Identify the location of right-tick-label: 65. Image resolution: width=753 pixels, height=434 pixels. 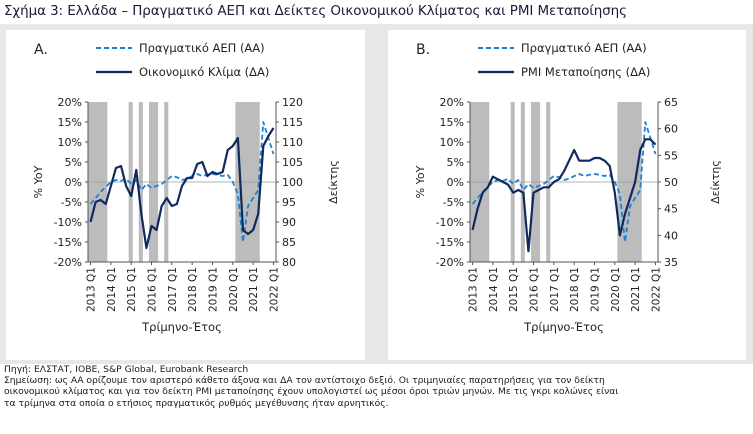
(671, 102).